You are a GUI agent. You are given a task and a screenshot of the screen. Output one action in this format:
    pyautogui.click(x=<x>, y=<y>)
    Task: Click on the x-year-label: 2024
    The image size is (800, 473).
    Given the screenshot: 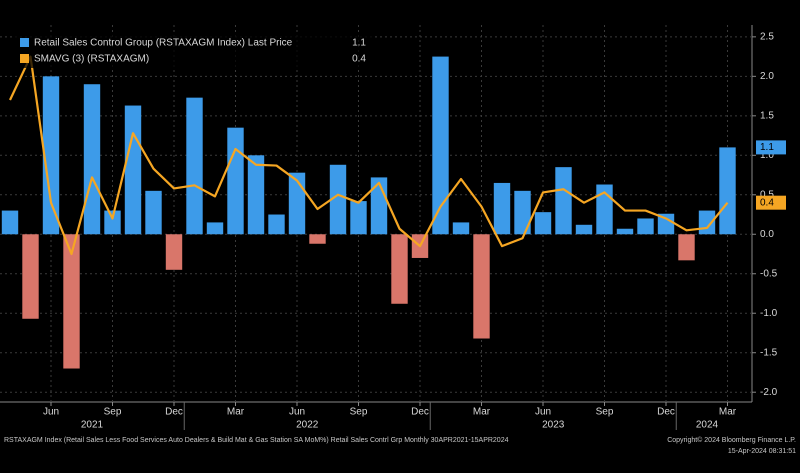 What is the action you would take?
    pyautogui.click(x=707, y=425)
    